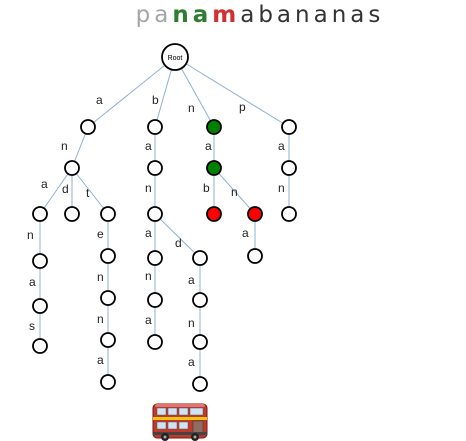 This screenshot has height=441, width=466. I want to click on root-node-label: Root, so click(175, 58).